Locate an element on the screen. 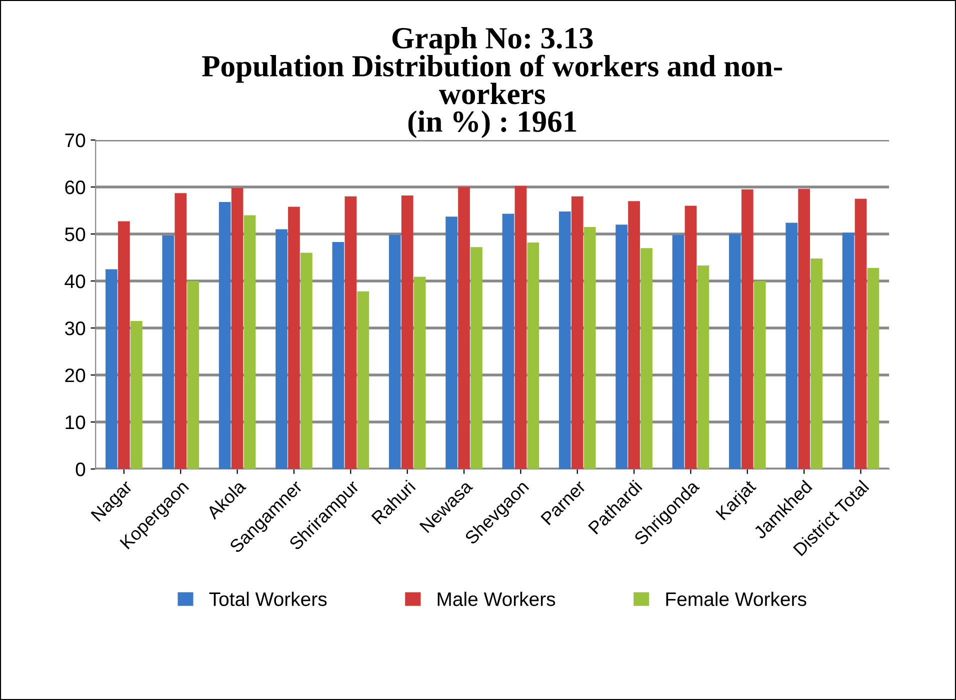 The width and height of the screenshot is (956, 700). y-tick-label: 10 is located at coordinates (76, 422).